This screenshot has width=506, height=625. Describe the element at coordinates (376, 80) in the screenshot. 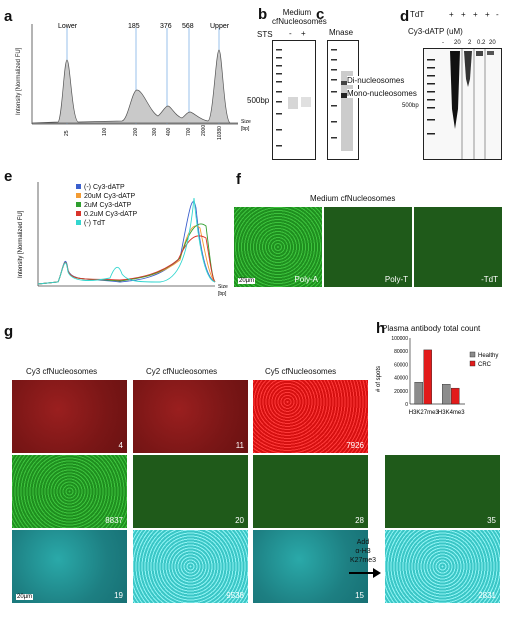

I see `c-di: Di-nucleosomes` at that location.